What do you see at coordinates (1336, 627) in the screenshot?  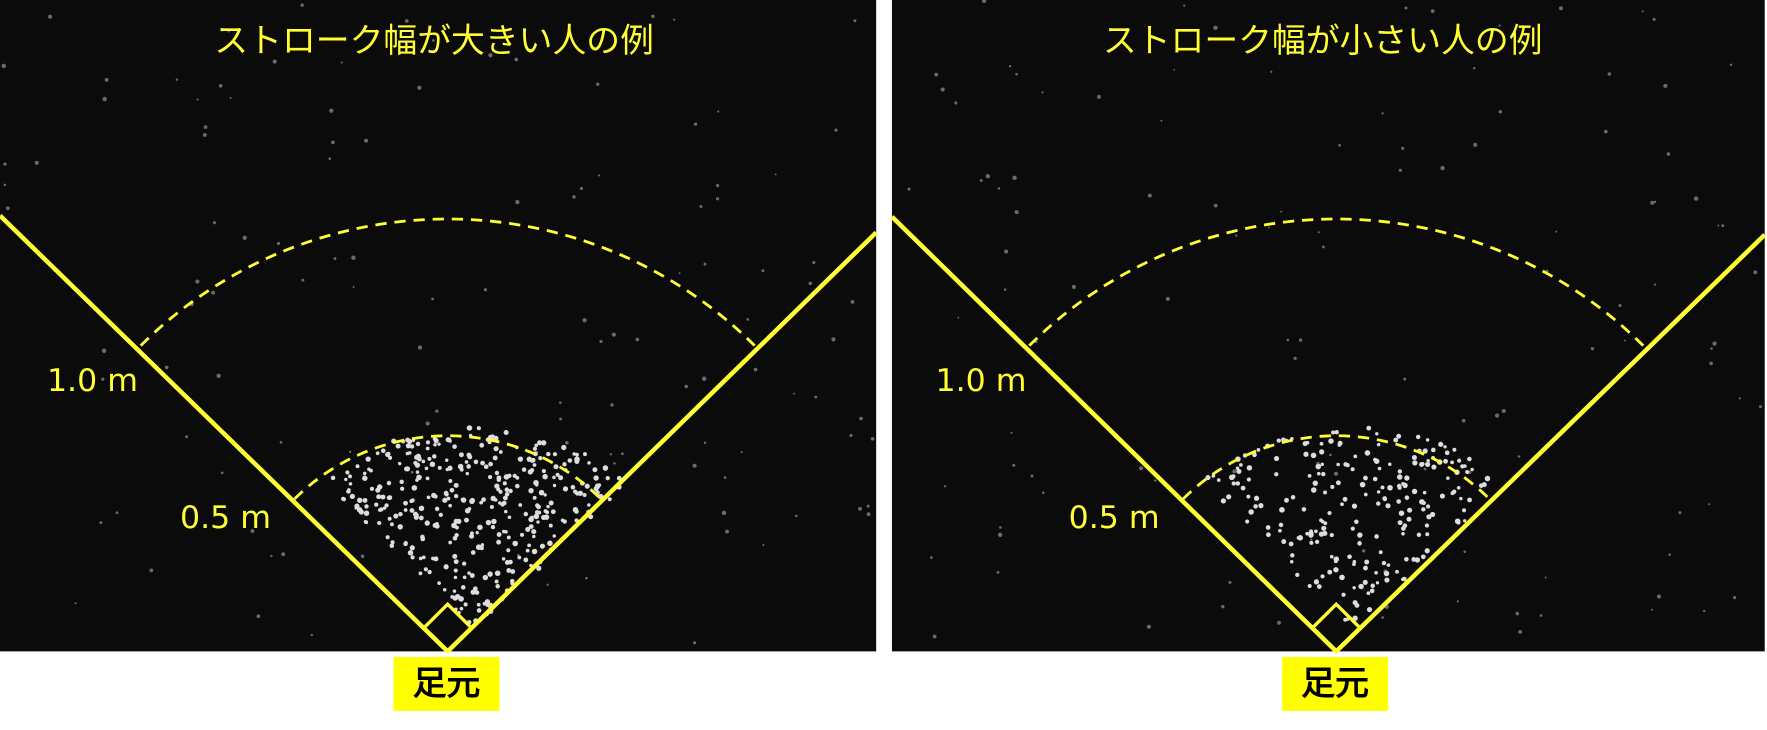 I see `right-angle-mark` at bounding box center [1336, 627].